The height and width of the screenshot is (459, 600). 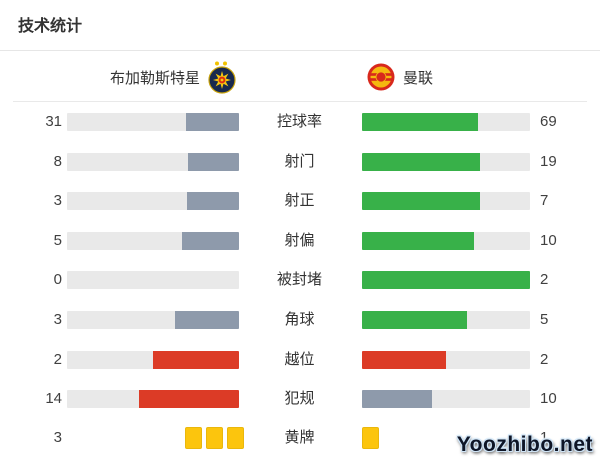 I want to click on home-value: 31, so click(x=53, y=121).